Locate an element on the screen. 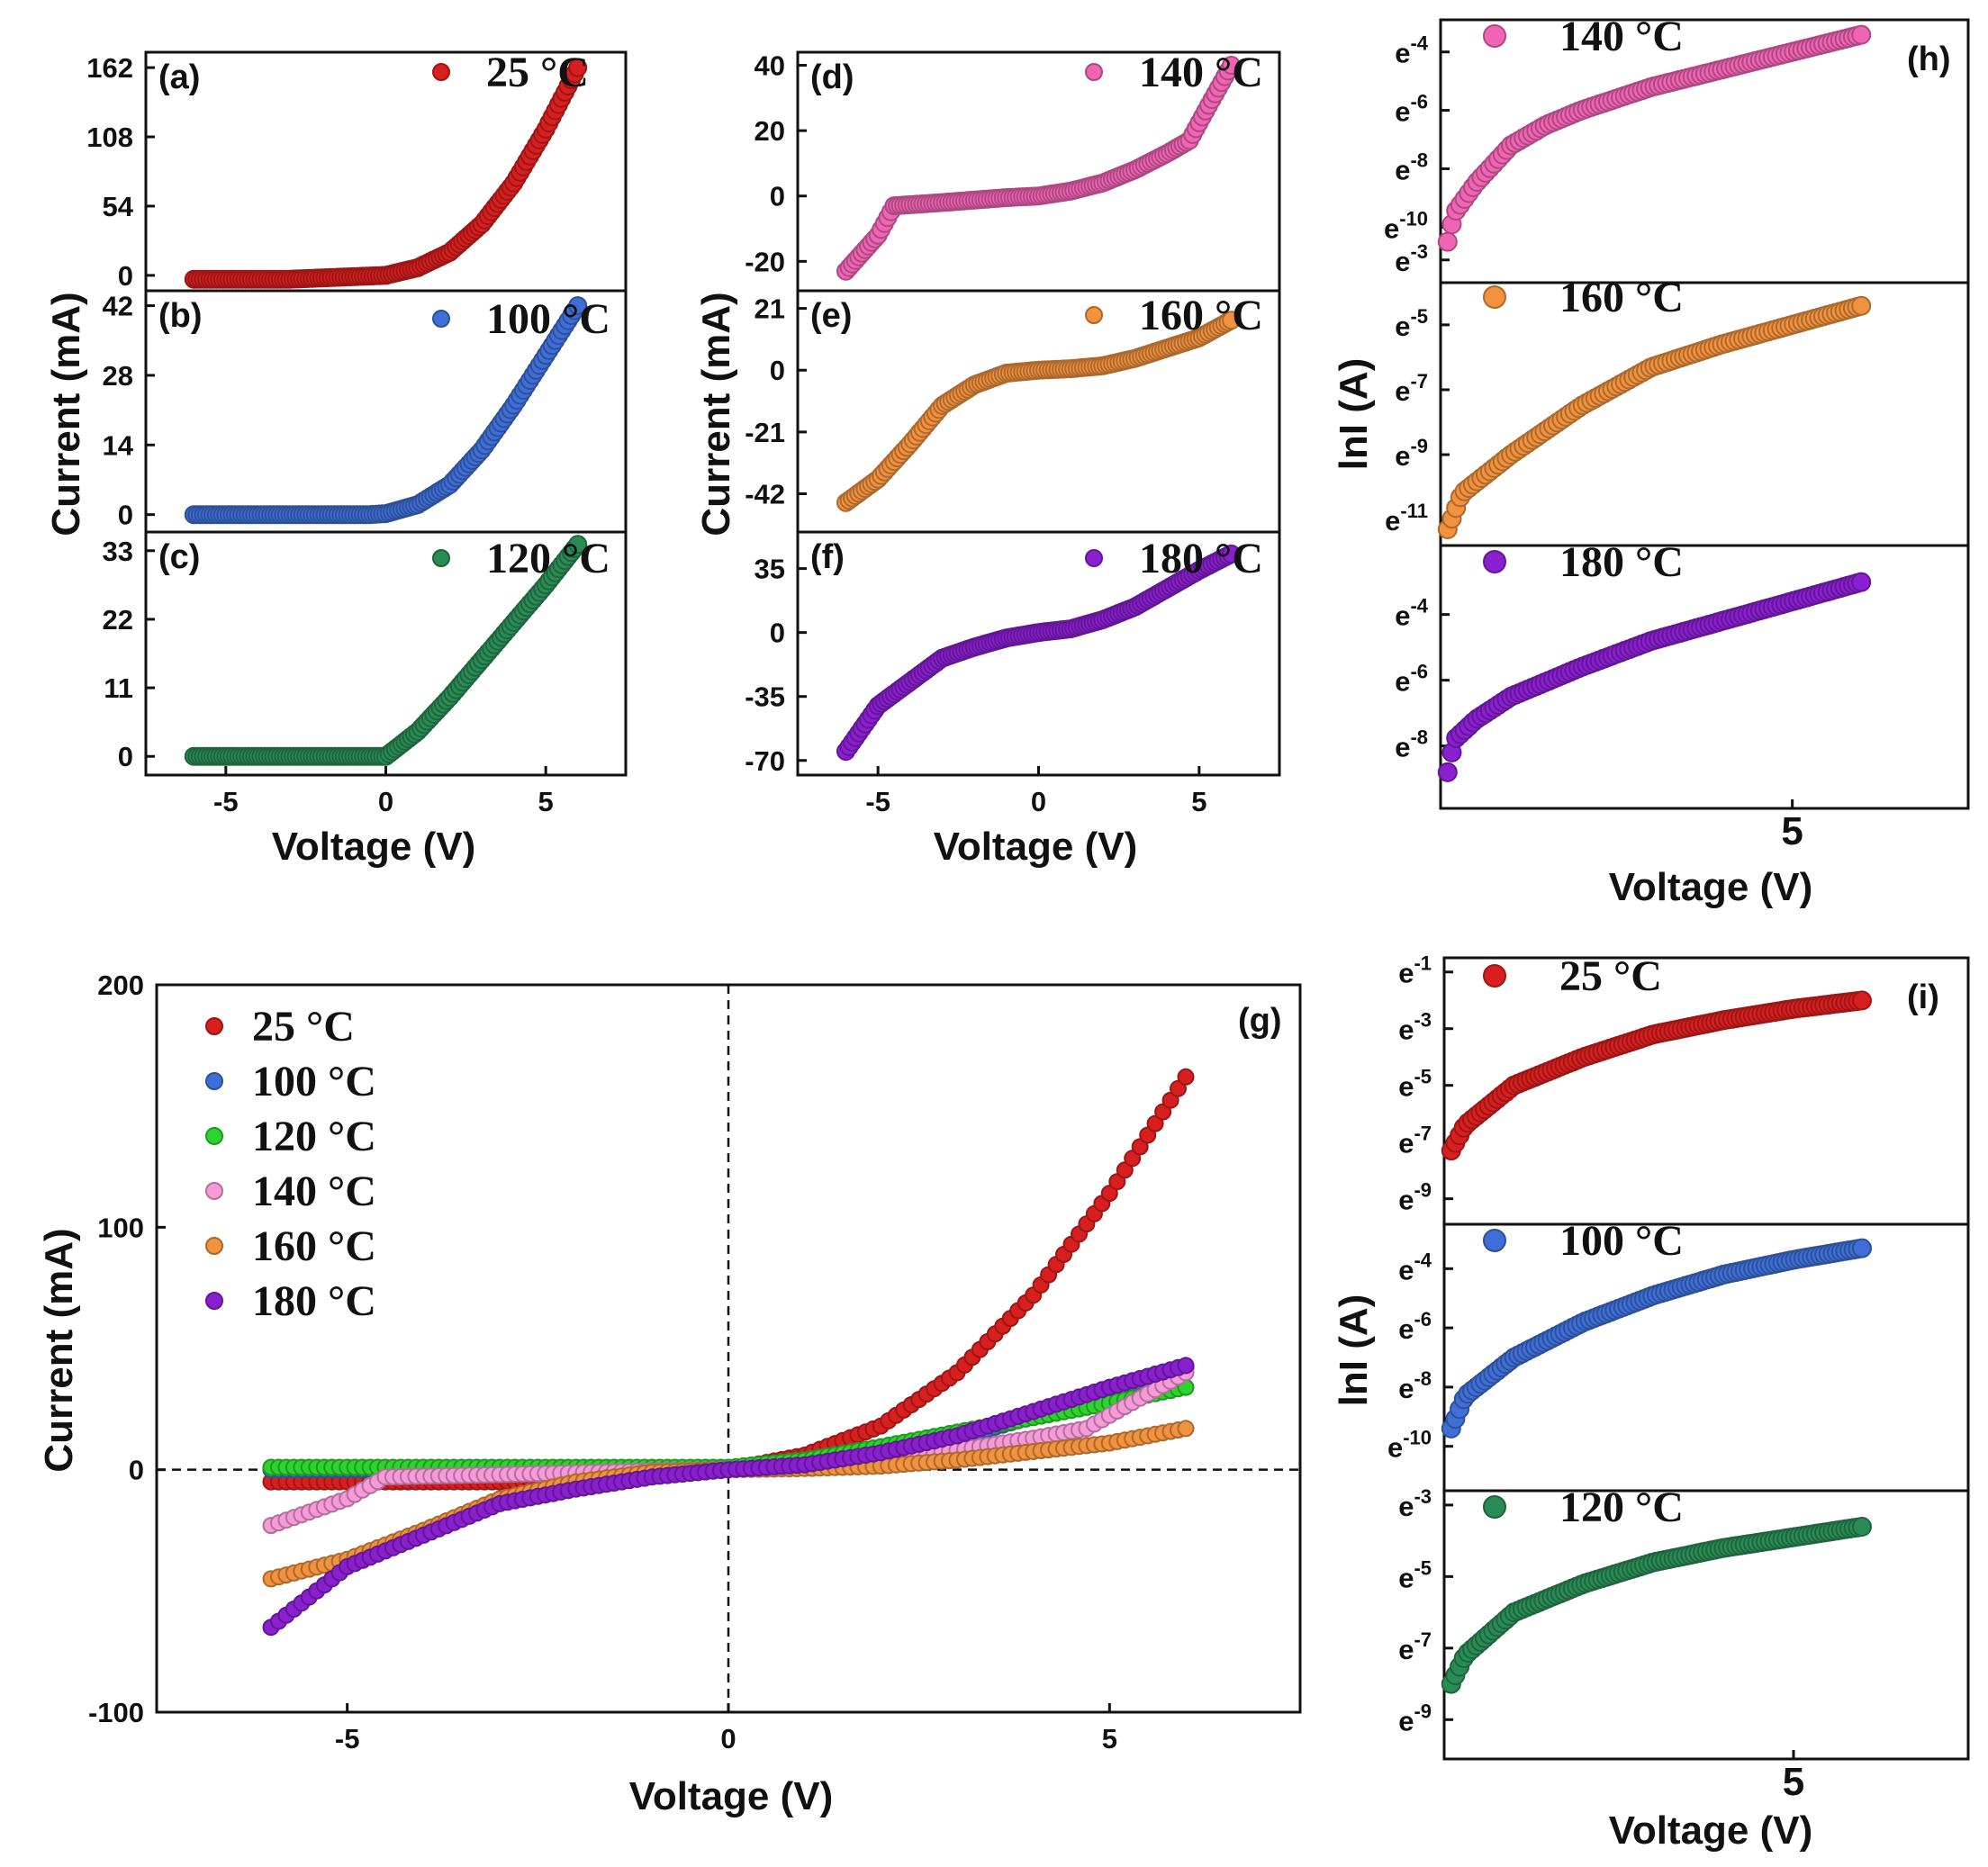  panel-h3-ytick-label-1: e-6 is located at coordinates (1411, 680).